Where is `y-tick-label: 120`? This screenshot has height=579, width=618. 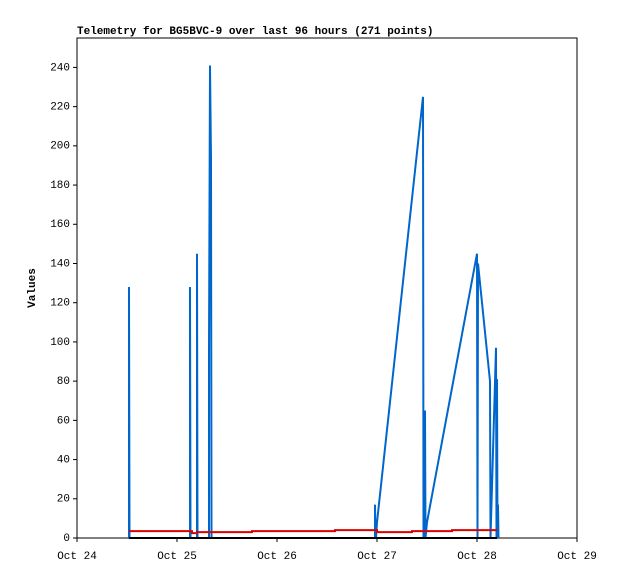
y-tick-label: 120 is located at coordinates (60, 304).